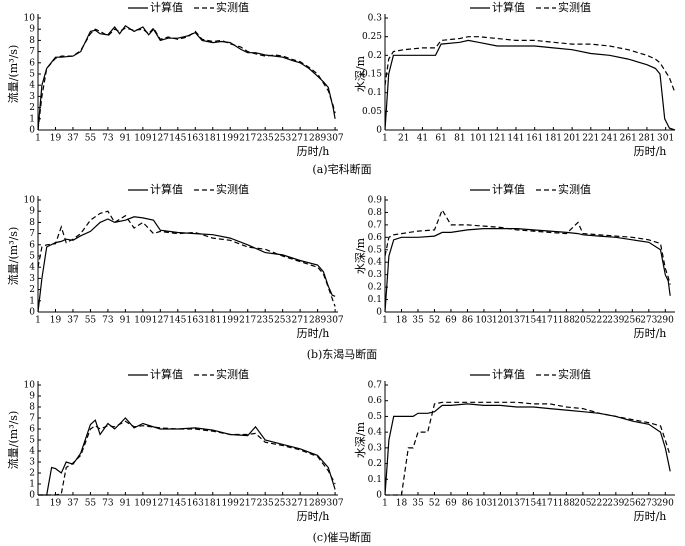 The width and height of the screenshot is (685, 546). I want to click on x-tick-label: 253, so click(282, 321).